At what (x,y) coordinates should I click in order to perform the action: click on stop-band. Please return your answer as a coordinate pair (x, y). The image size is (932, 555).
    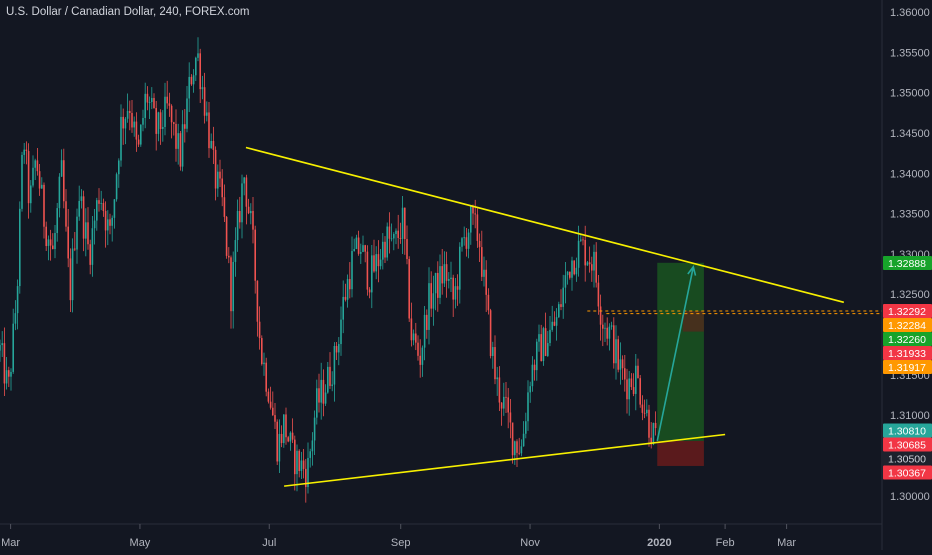
    Looking at the image, I should click on (693, 321).